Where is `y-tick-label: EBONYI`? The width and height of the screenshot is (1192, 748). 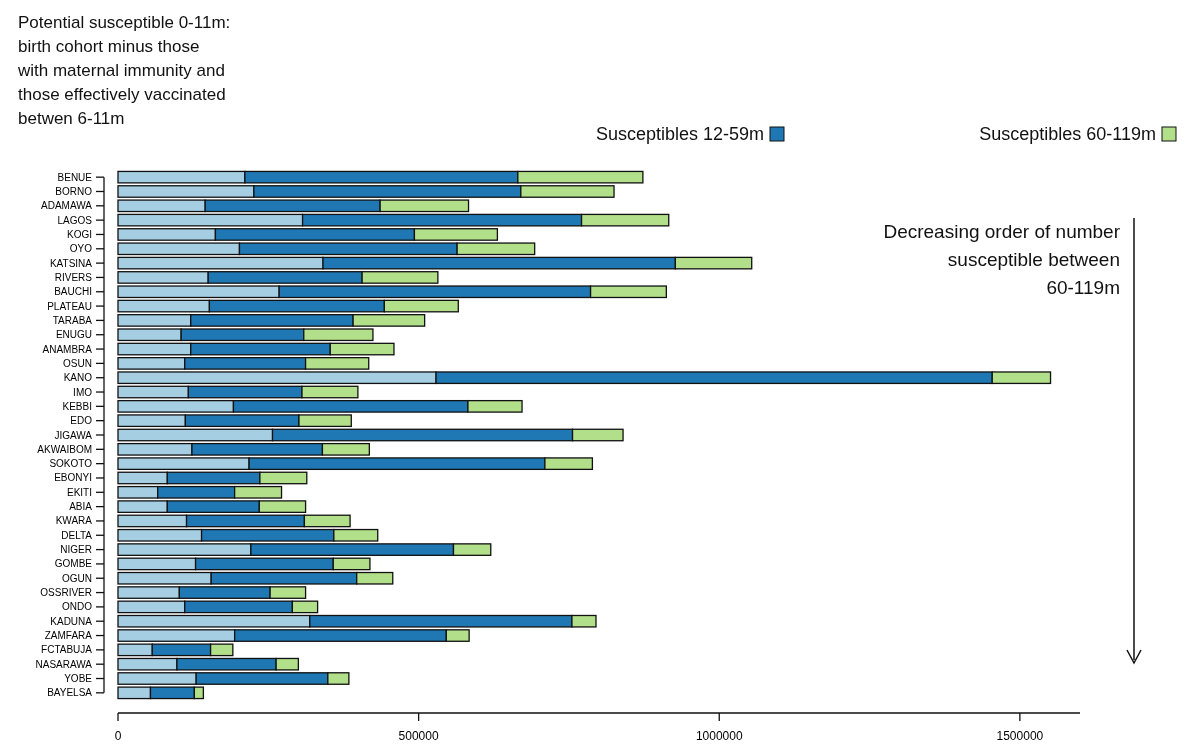
y-tick-label: EBONYI is located at coordinates (73, 478).